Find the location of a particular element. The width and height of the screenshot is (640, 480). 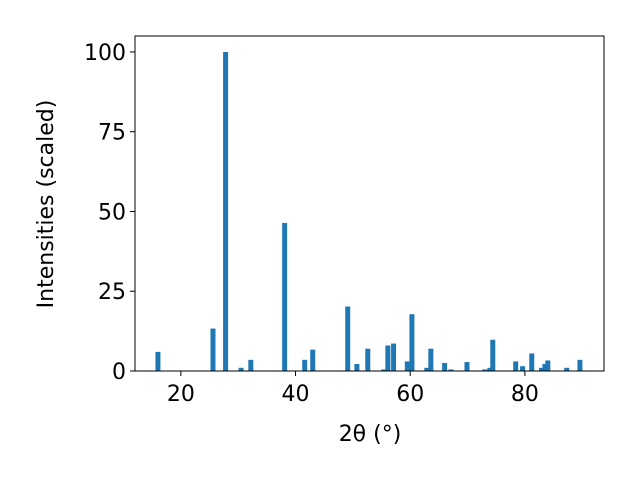

y-axis-label: Intensities (scaled) is located at coordinates (46, 204).